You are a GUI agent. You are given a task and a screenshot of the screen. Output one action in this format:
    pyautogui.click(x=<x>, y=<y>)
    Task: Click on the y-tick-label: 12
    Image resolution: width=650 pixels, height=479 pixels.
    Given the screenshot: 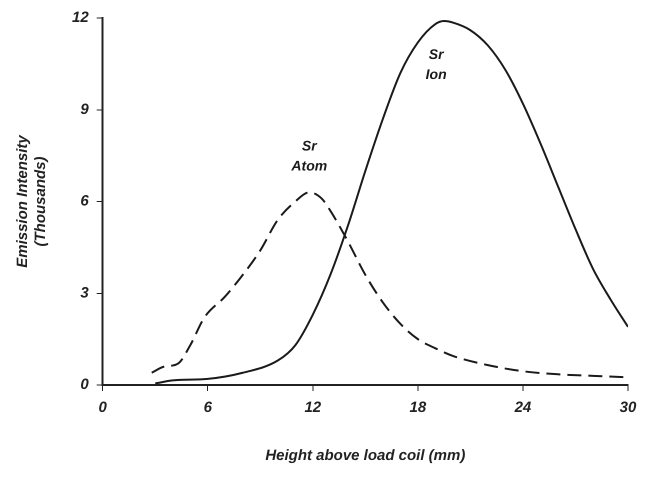 What is the action you would take?
    pyautogui.click(x=81, y=17)
    